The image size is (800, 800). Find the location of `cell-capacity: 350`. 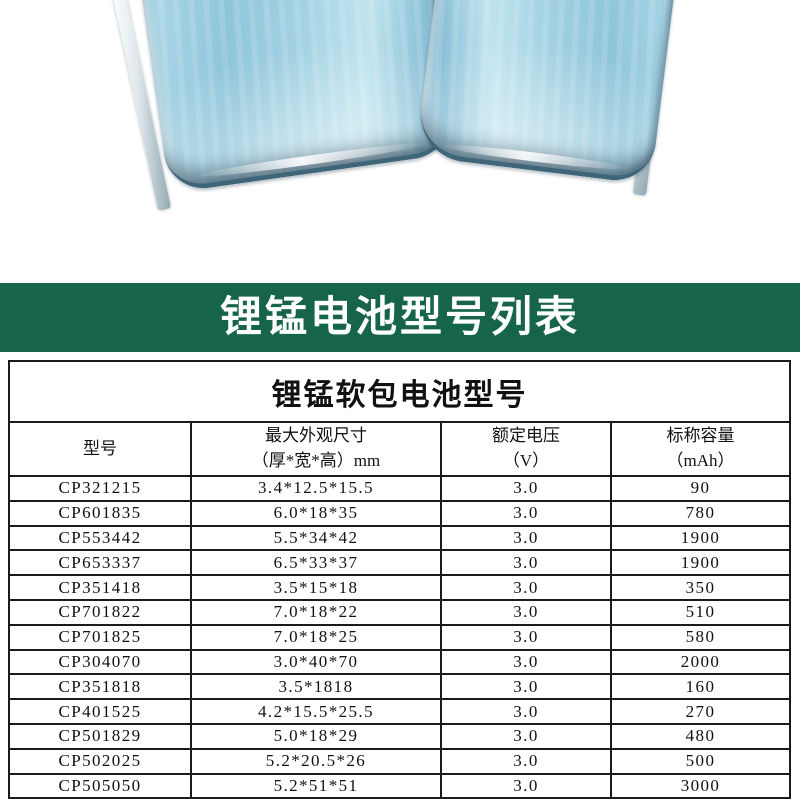

cell-capacity: 350 is located at coordinates (700, 587).